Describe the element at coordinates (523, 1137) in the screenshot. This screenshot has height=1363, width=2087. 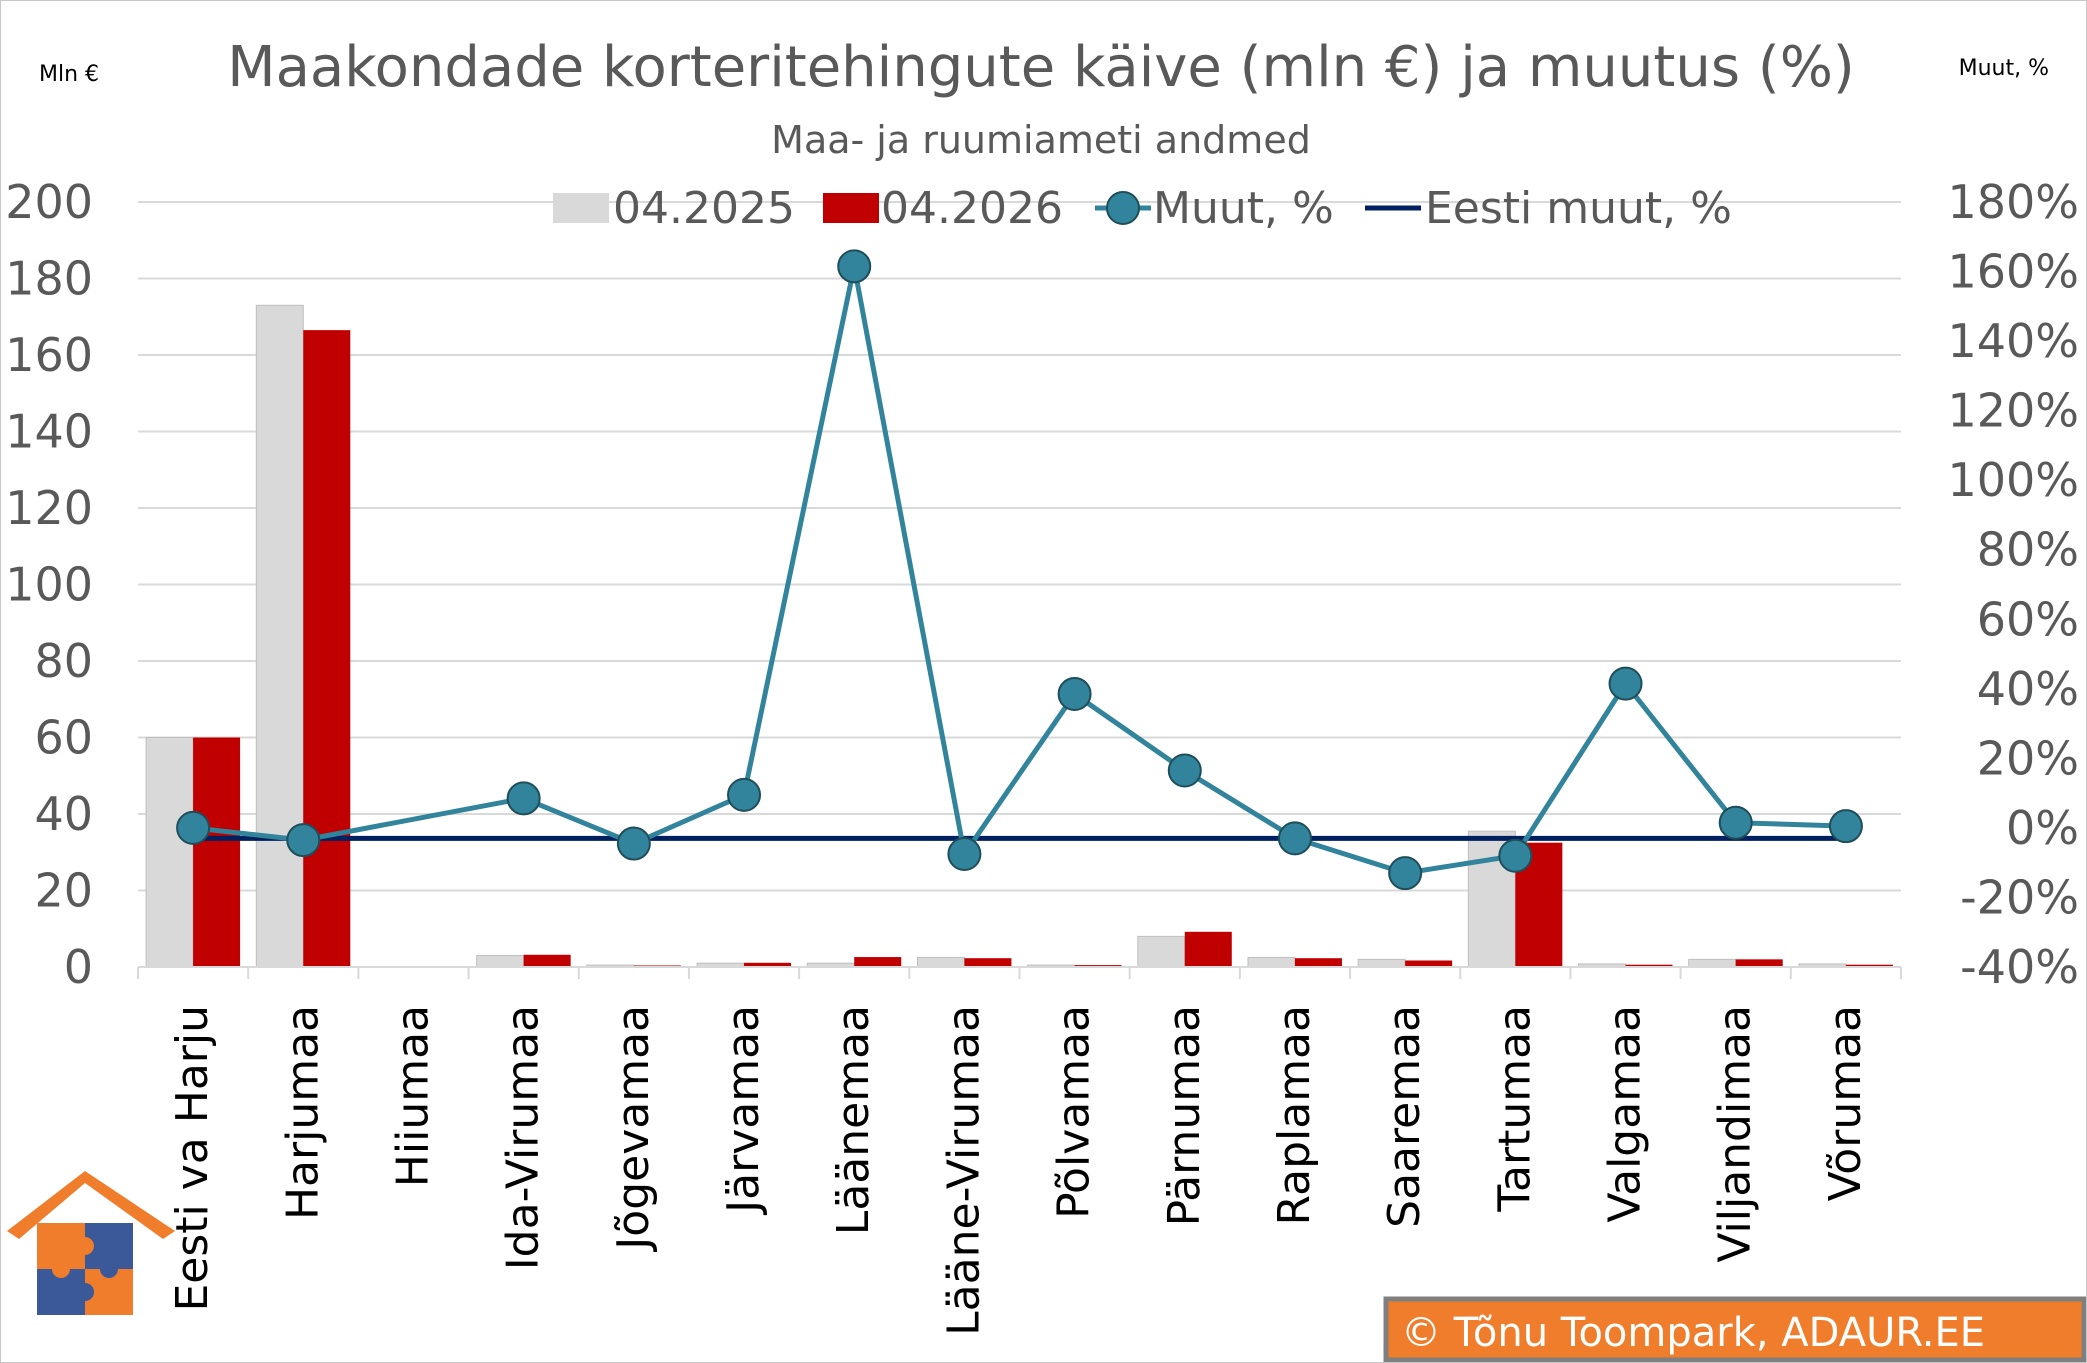
I see `category-label: Ida-Virumaa` at that location.